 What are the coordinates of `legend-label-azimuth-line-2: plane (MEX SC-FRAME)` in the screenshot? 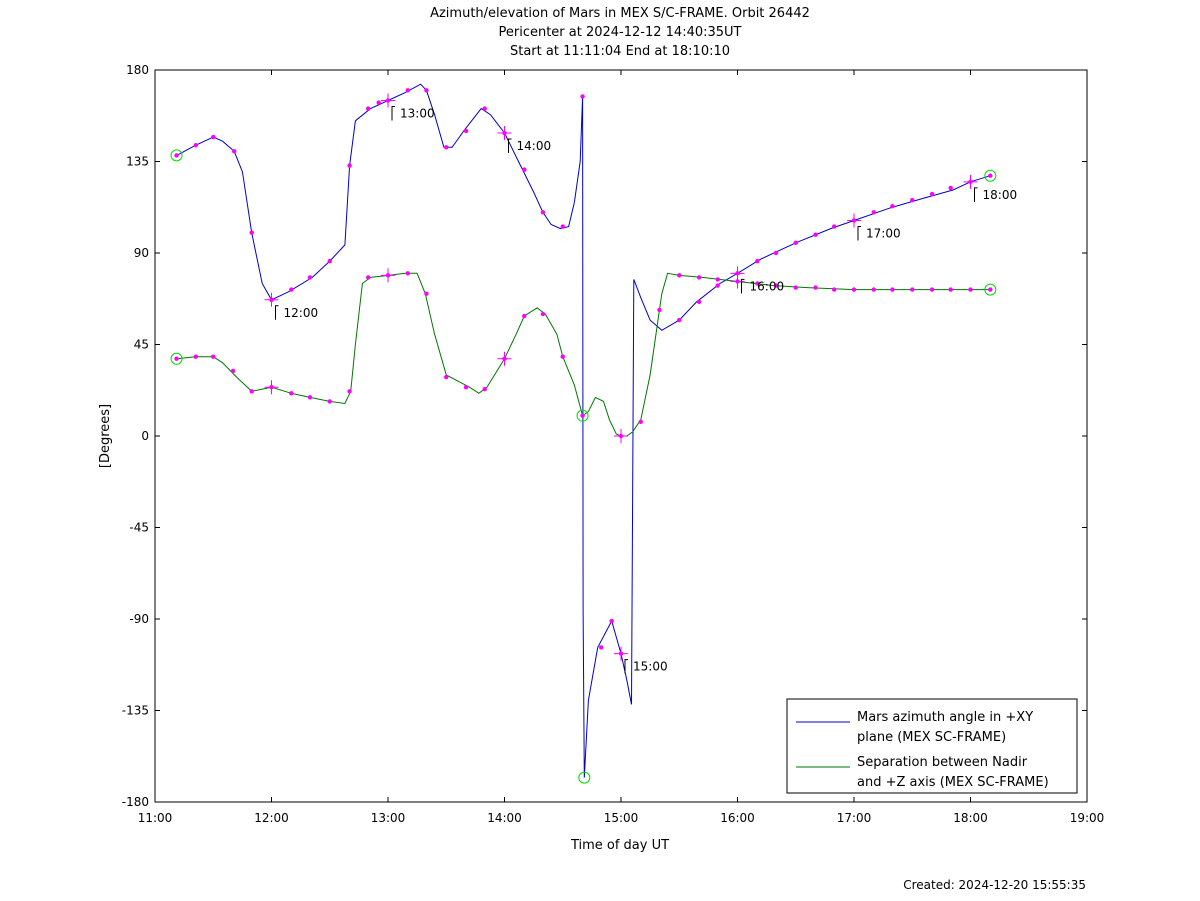 It's located at (931, 737).